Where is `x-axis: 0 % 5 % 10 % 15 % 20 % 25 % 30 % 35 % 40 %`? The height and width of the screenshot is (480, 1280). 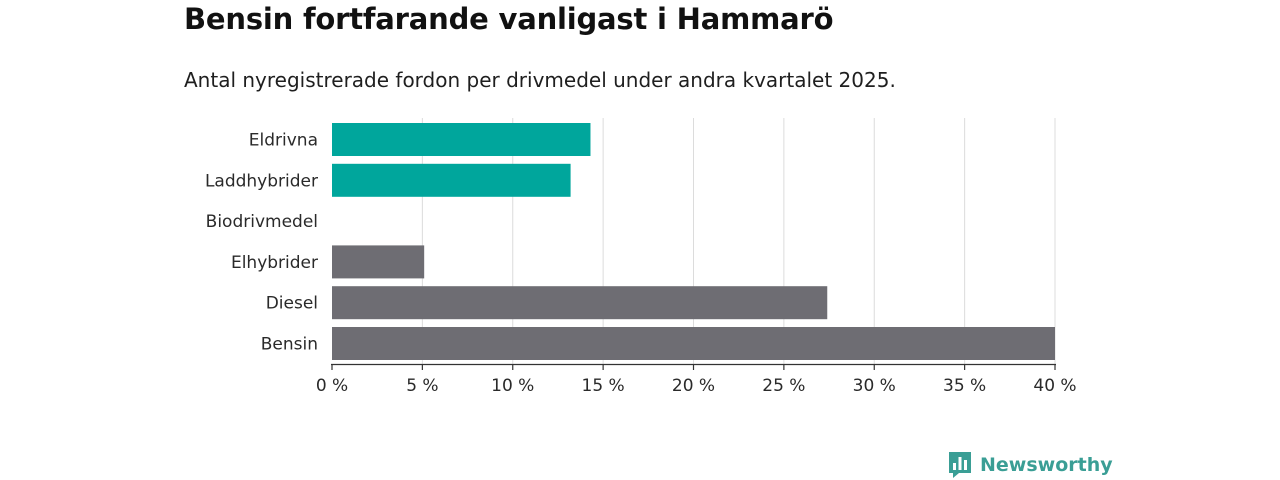
x-axis: 0 % 5 % 10 % 15 % 20 % 25 % 30 % 35 % 40 % is located at coordinates (696, 379).